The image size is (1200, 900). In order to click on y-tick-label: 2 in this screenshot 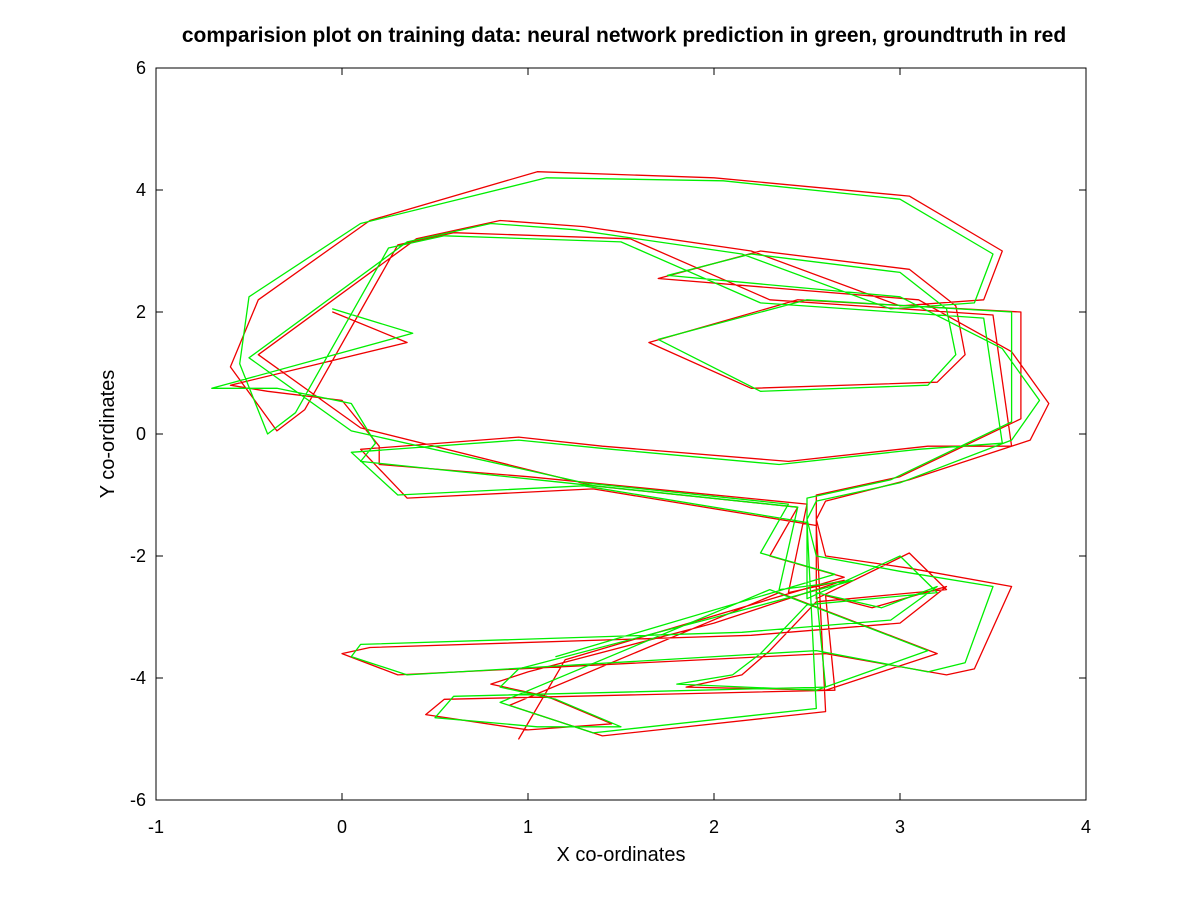, I will do `click(141, 312)`.